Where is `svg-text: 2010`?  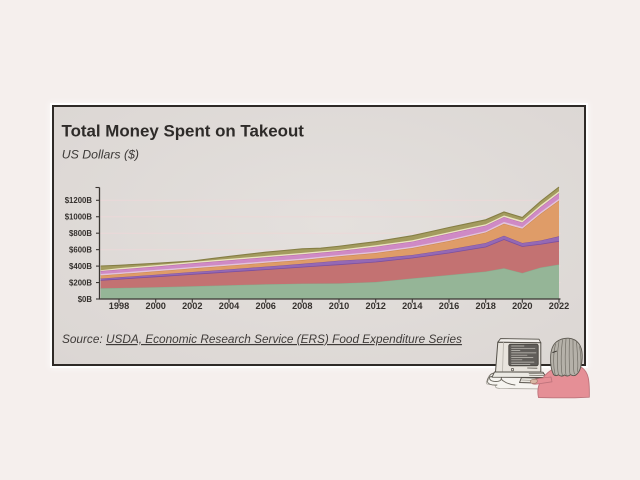 svg-text: 2010 is located at coordinates (339, 306).